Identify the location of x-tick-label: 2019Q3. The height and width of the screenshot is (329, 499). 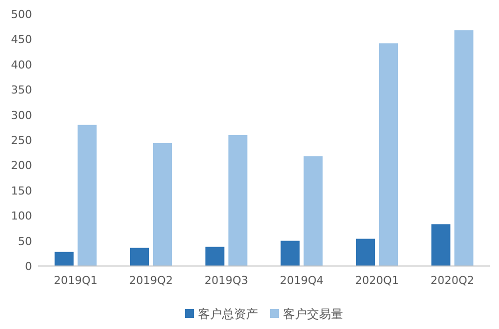
(226, 280).